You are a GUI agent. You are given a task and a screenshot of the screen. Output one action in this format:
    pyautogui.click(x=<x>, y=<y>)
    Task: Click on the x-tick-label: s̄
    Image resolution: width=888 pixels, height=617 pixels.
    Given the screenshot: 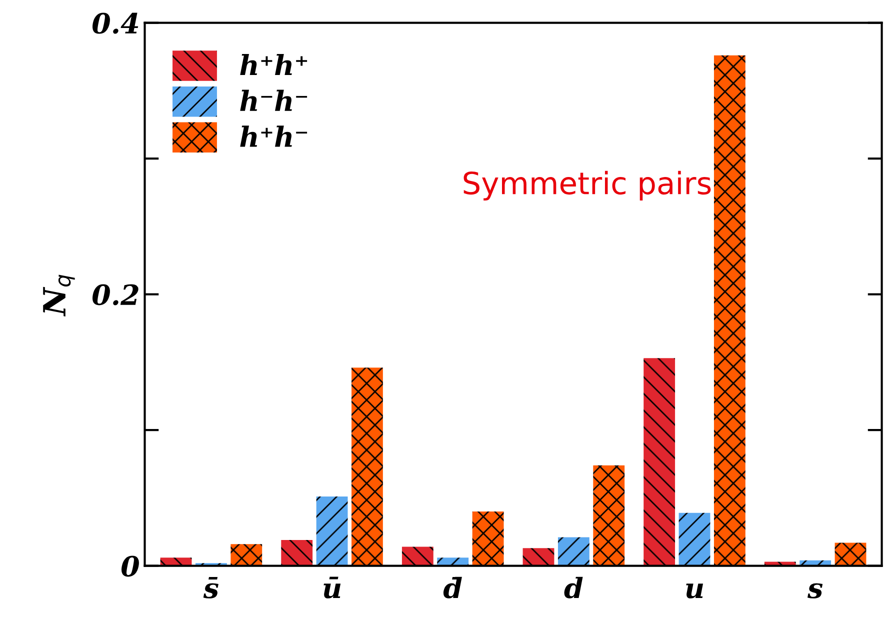 What is the action you would take?
    pyautogui.click(x=210, y=587)
    